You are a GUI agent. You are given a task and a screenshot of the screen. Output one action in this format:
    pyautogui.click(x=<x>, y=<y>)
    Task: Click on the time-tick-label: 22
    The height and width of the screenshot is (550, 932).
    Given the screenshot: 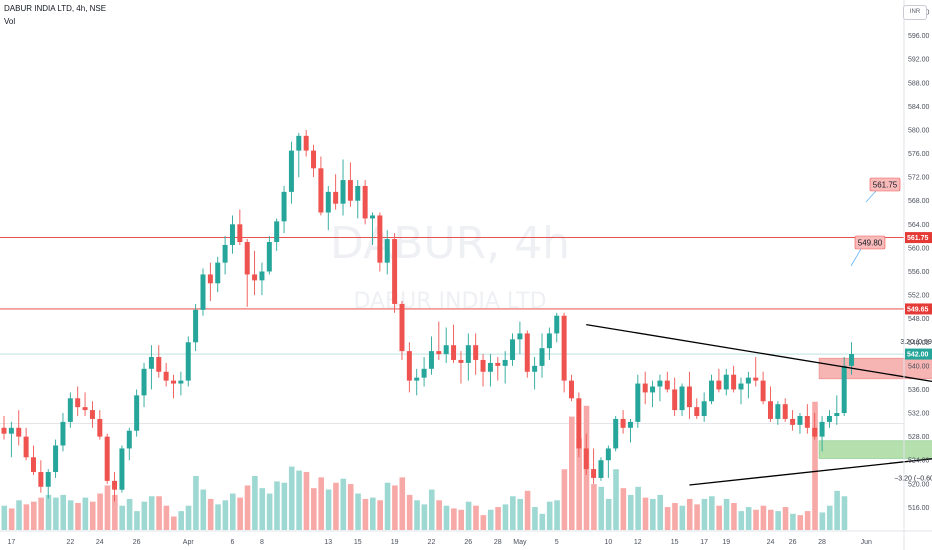 What is the action you would take?
    pyautogui.click(x=70, y=542)
    